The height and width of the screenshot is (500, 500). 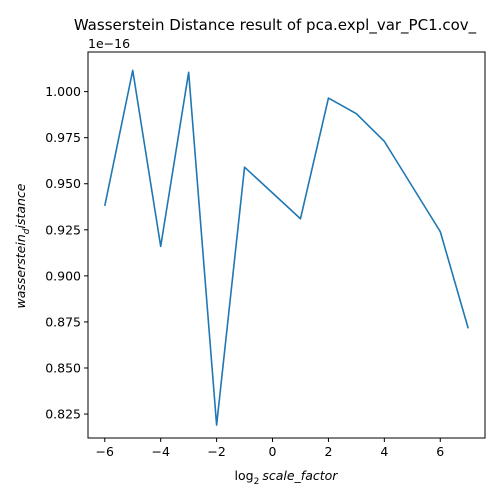 What do you see at coordinates (66, 253) in the screenshot?
I see `y-axis: 0.825 0.850 0.875 0.900 0.925 0.950 0.975 1.000` at bounding box center [66, 253].